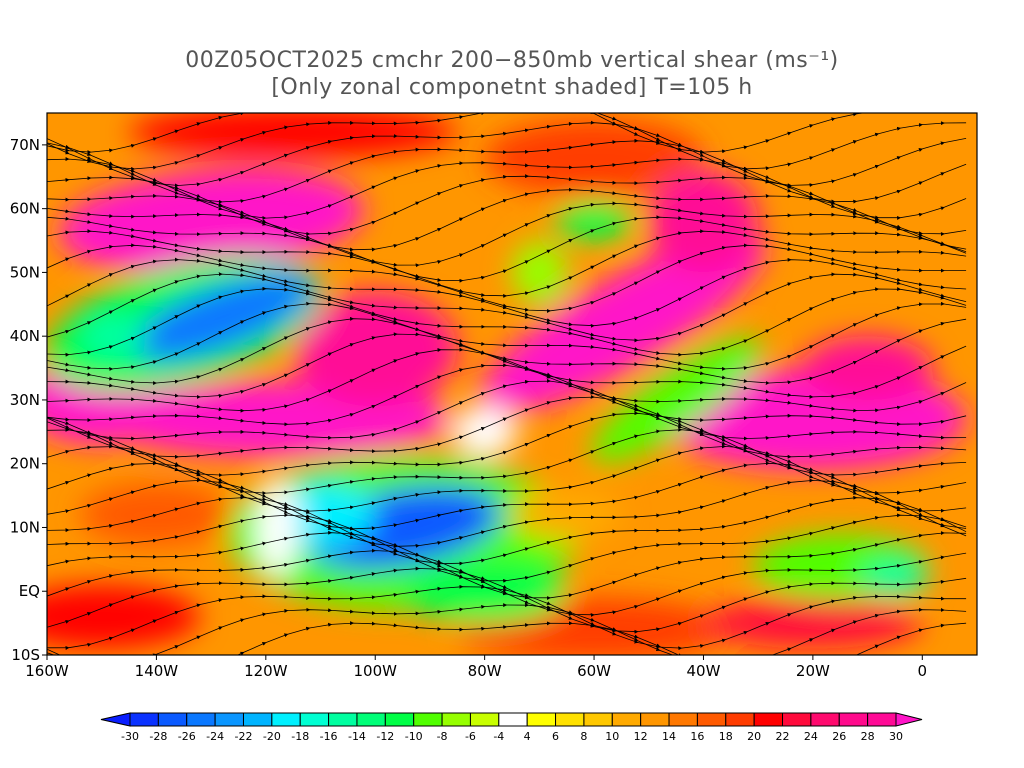 The height and width of the screenshot is (768, 1024). Describe the element at coordinates (266, 671) in the screenshot. I see `lon-tick-label: 120W` at that location.